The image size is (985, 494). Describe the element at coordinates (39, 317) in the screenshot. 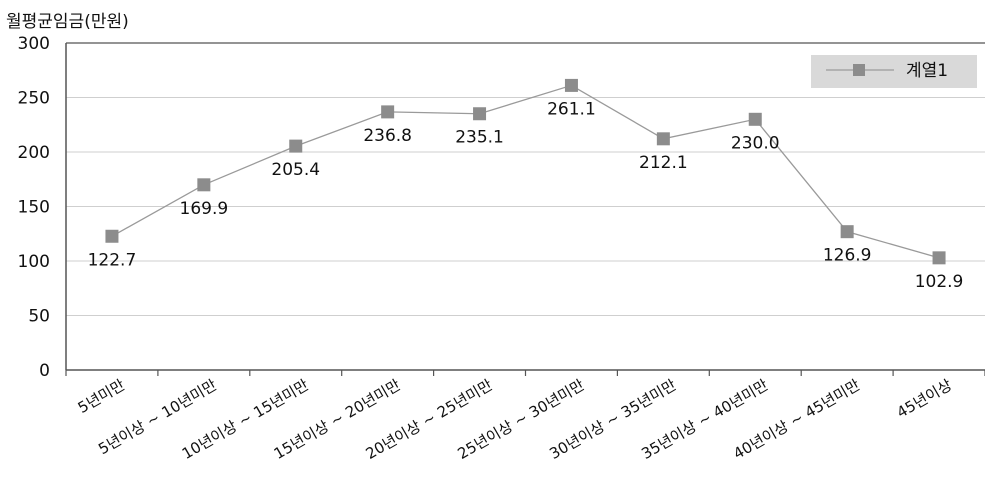

I see `y-tick-label: 50` at that location.